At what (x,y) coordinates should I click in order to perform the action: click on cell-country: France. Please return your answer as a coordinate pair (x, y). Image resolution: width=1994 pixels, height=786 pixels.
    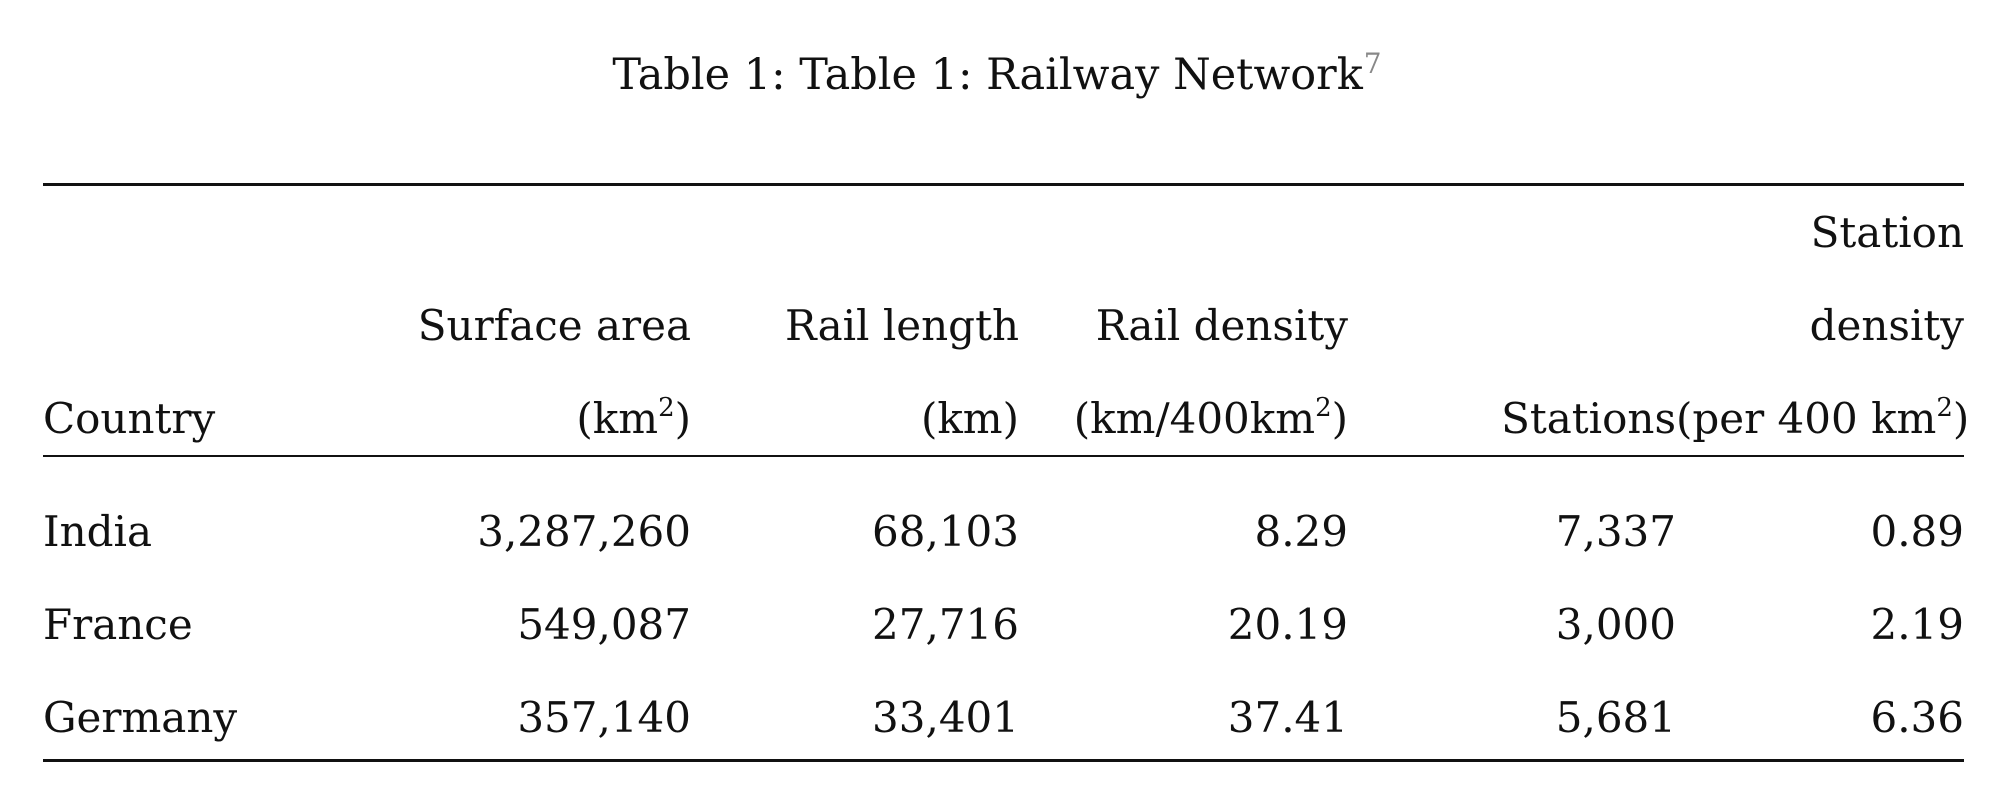
    Looking at the image, I should click on (118, 624).